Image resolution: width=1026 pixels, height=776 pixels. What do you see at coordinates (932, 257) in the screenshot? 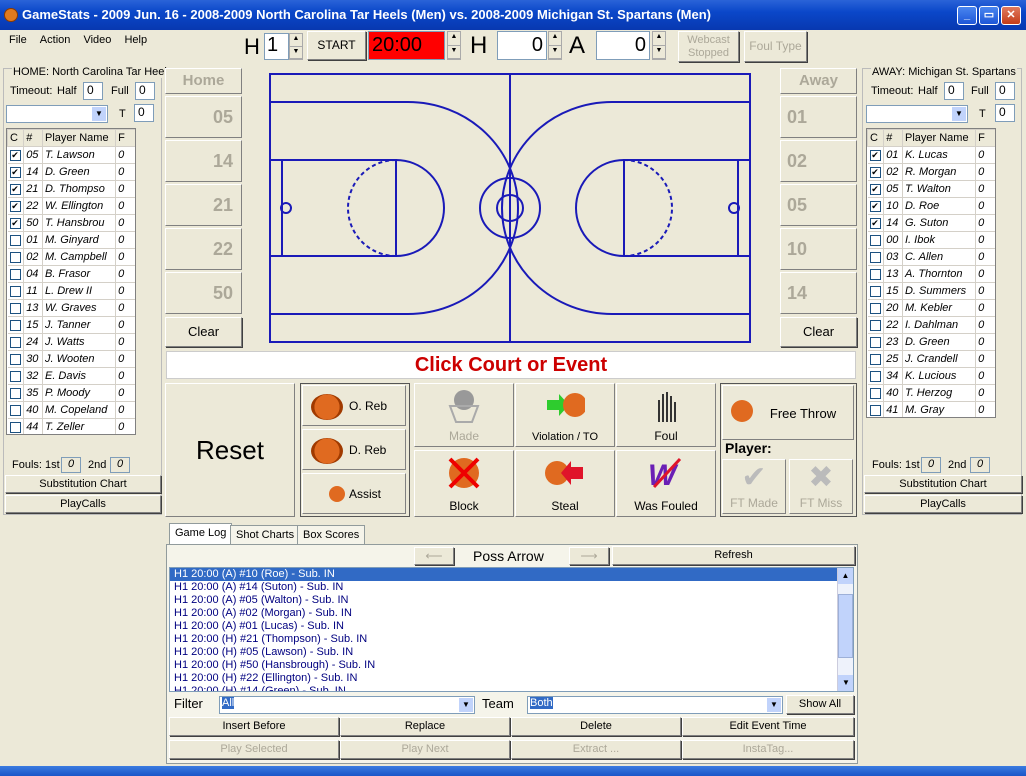
I see `away-roster-row: 03 C. Allen 0` at bounding box center [932, 257].